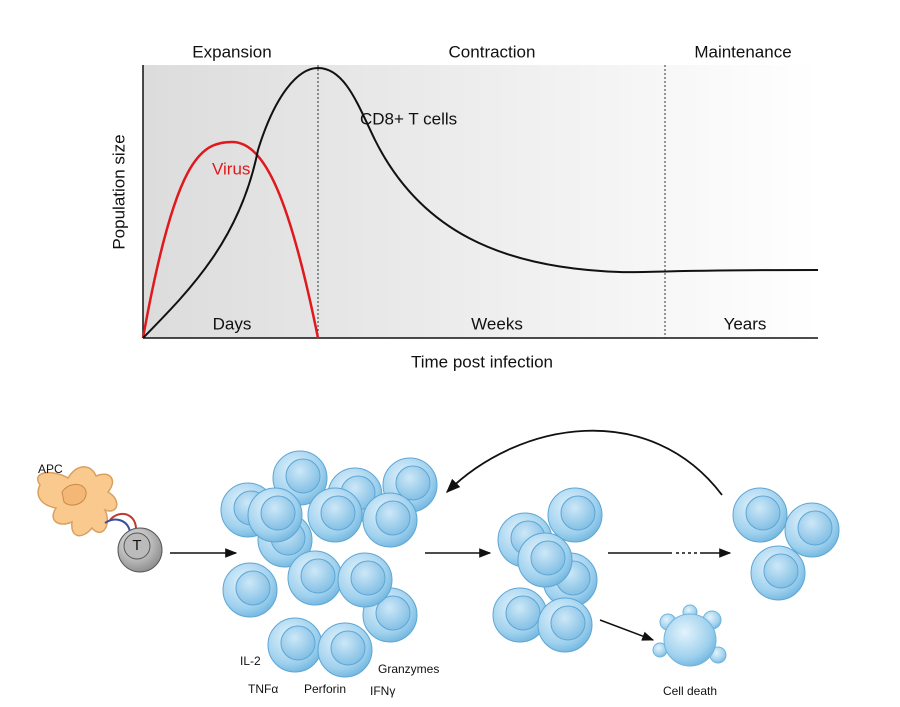  Describe the element at coordinates (74, 495) in the screenshot. I see `apc-nucleus` at that location.